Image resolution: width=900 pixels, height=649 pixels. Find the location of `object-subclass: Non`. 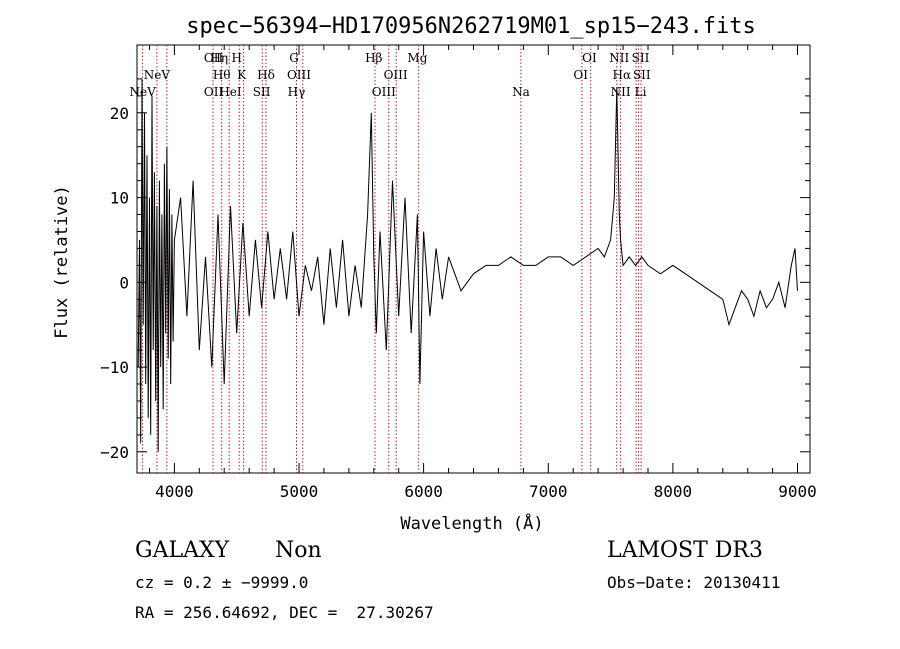

object-subclass: Non is located at coordinates (298, 550).